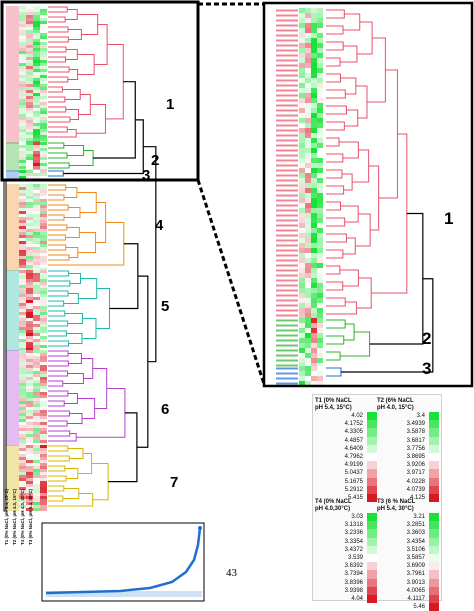 This screenshot has height=611, width=474. Describe the element at coordinates (159, 225) in the screenshot. I see `cluster-label-4: 4` at that location.